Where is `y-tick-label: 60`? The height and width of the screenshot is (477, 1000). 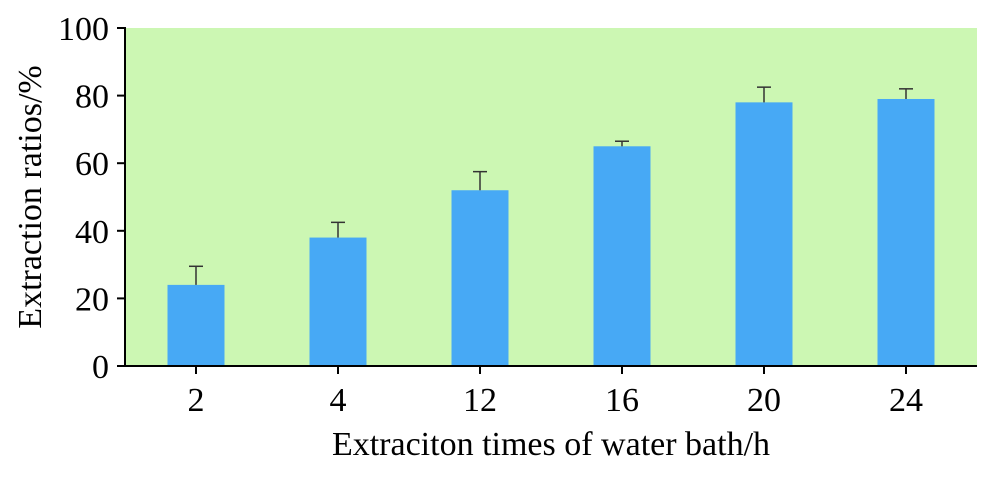 y-tick-label: 60 is located at coordinates (92, 164).